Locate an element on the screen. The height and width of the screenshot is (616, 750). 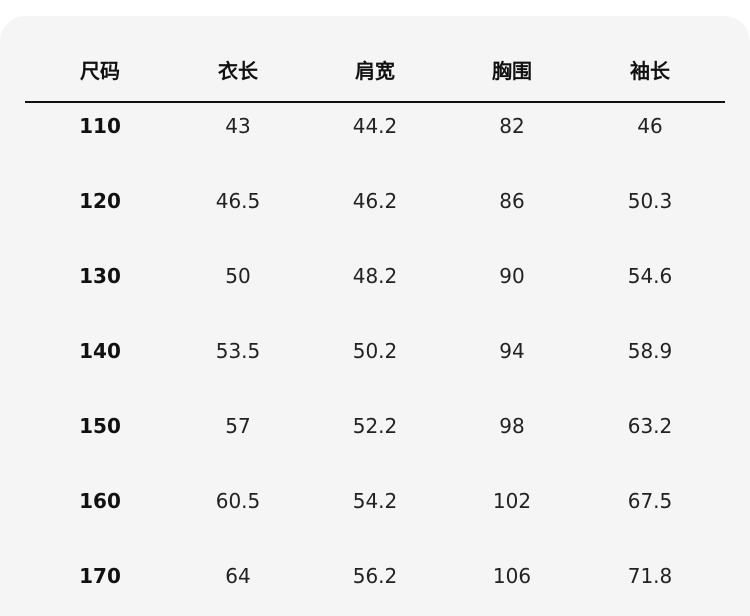
cell-size: 150 is located at coordinates (100, 426).